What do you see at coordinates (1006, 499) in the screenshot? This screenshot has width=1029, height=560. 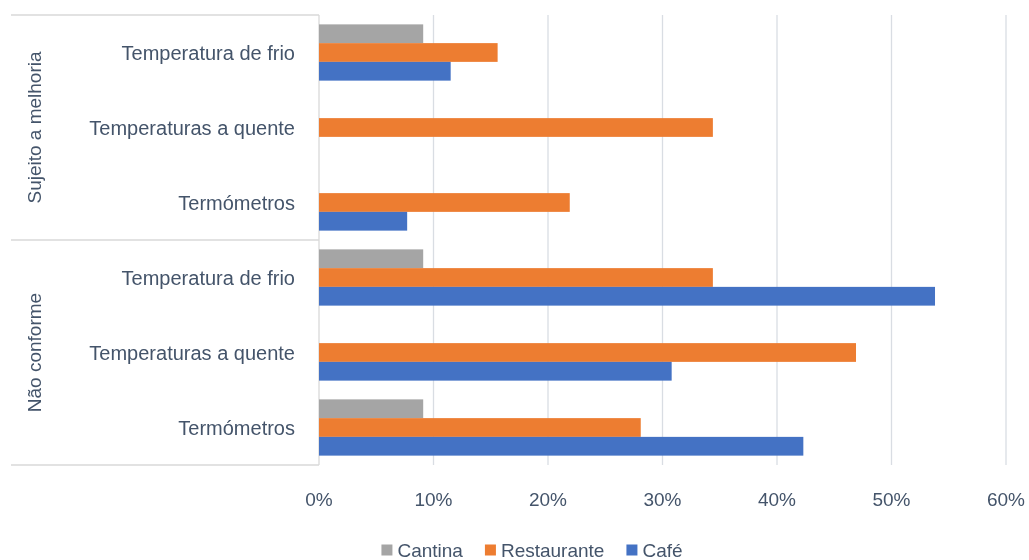 I see `x-tick-label: 60%` at bounding box center [1006, 499].